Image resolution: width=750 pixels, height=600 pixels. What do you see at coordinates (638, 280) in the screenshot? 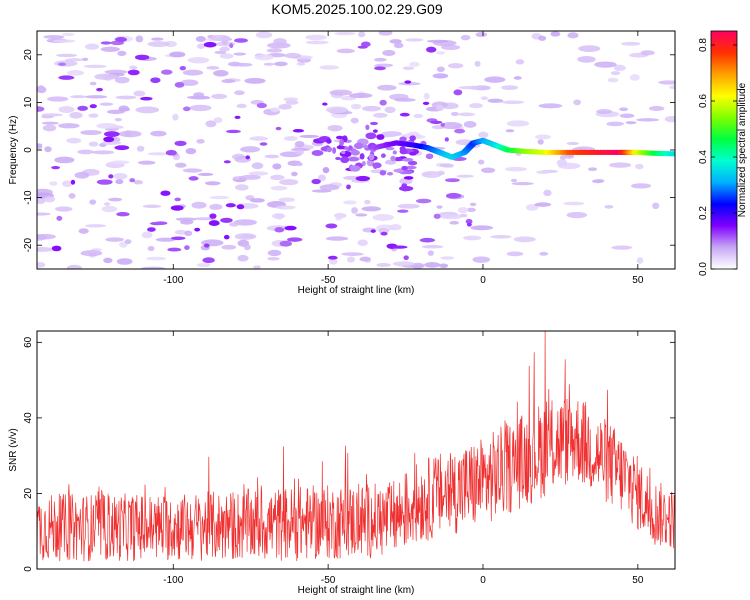
I see `x-tick-label: 50` at bounding box center [638, 280].